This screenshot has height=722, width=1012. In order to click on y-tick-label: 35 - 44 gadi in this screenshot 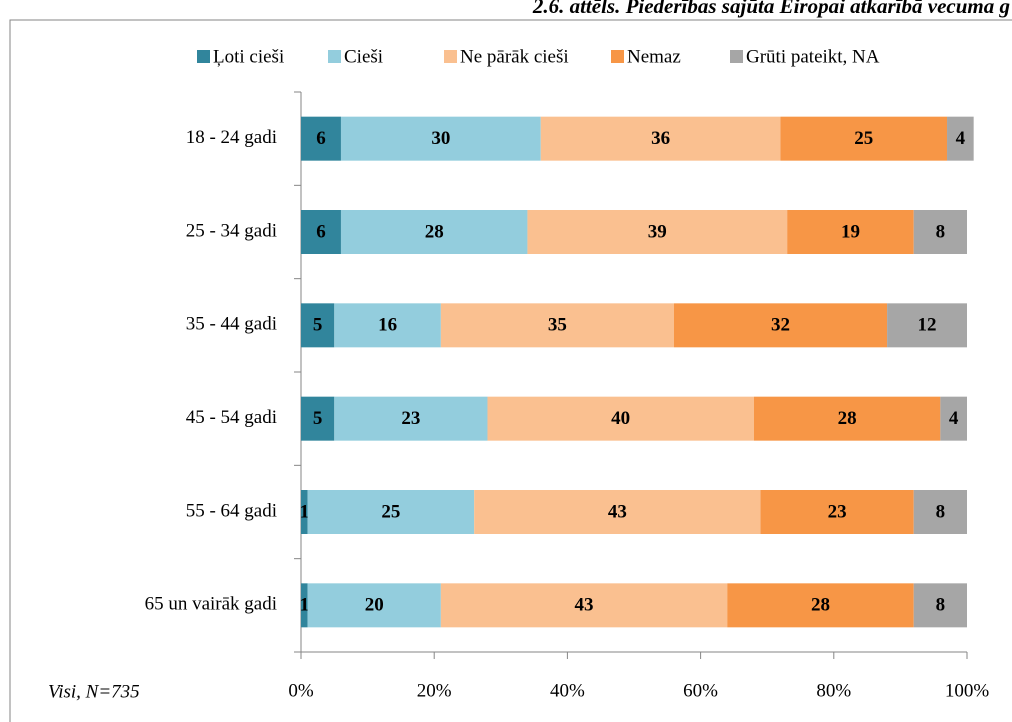, I will do `click(231, 324)`.